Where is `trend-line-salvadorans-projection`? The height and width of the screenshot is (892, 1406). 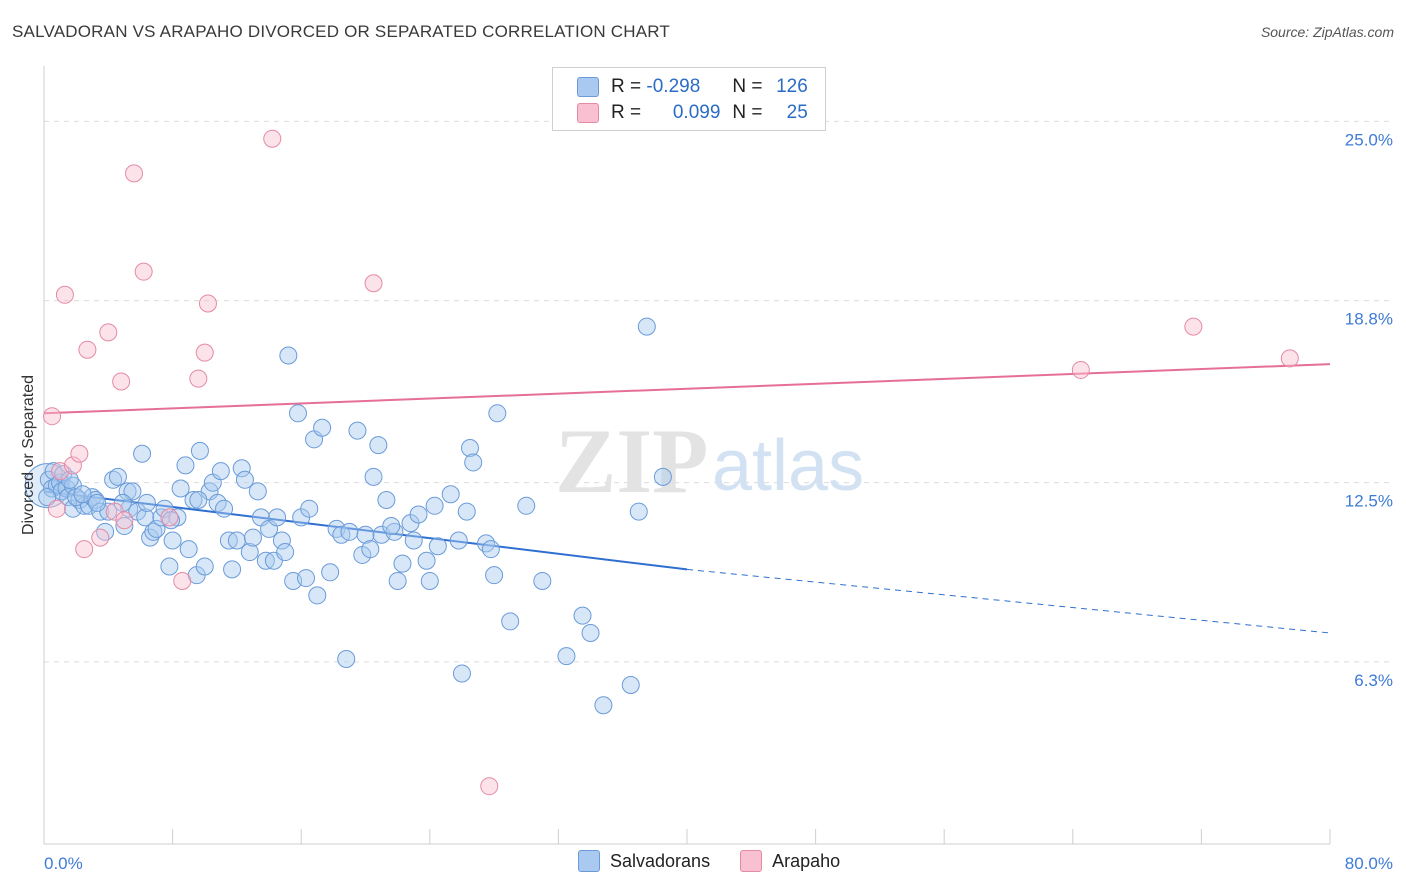
trend-line-salvadorans-projection is located at coordinates (1008, 601).